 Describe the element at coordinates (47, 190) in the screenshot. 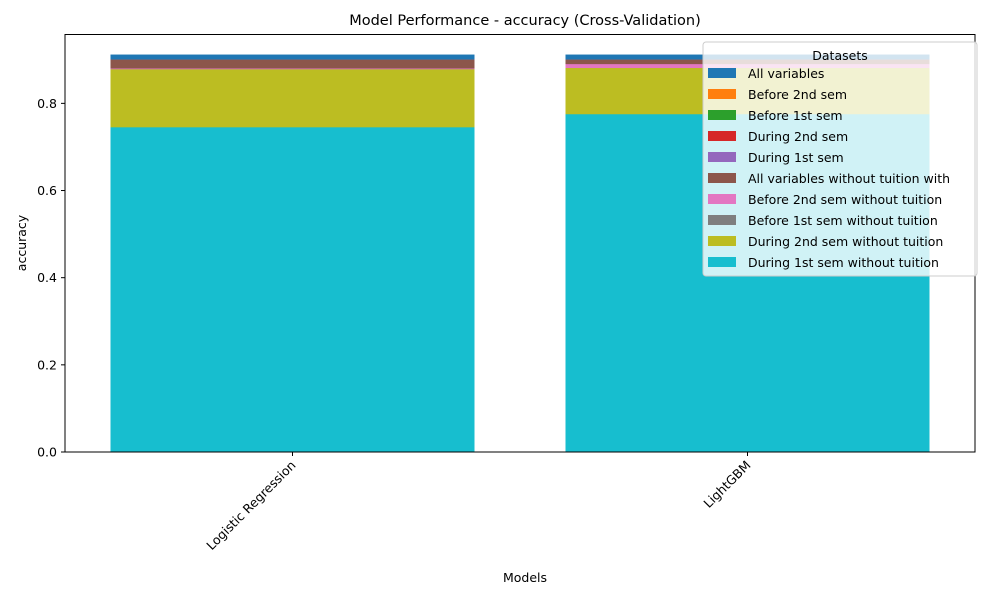

I see `y-tick-label: 0.6` at that location.